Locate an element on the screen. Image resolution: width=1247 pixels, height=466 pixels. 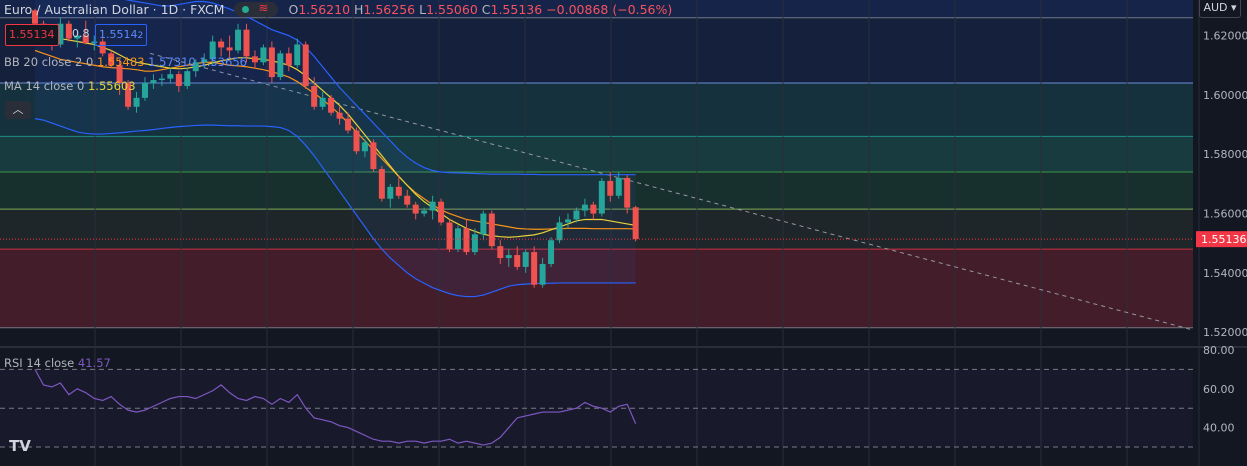
ma-name: MA 14 close 0 is located at coordinates (44, 86).